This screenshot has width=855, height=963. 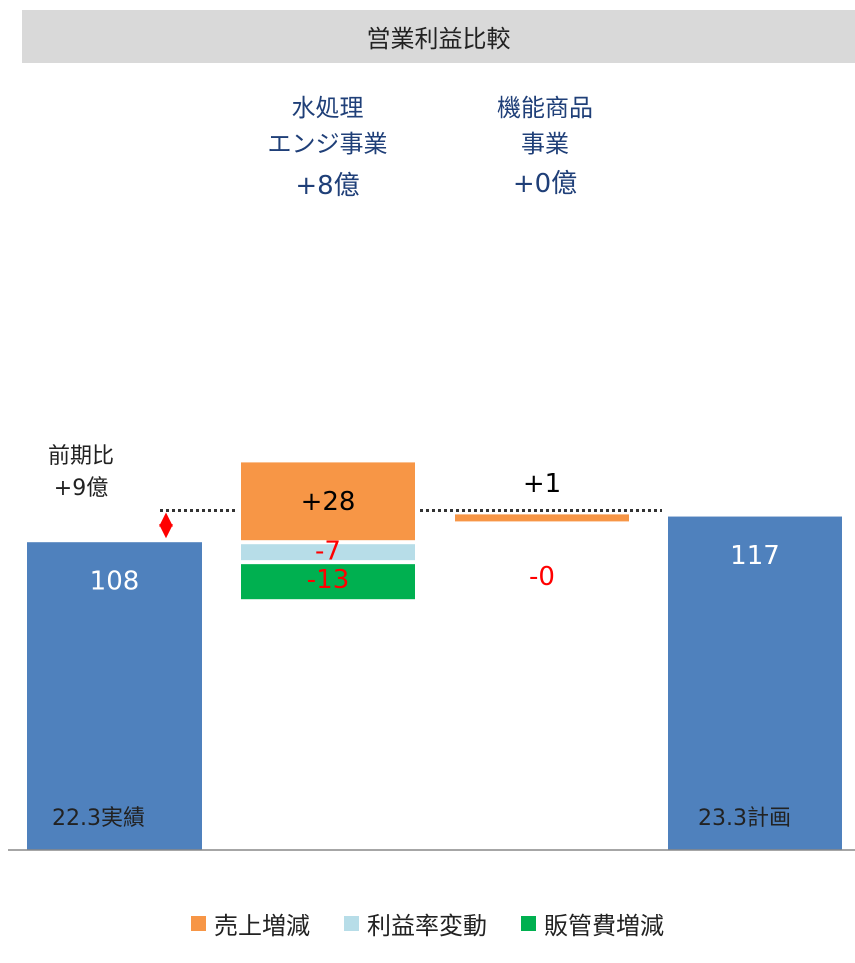 I want to click on legend-label: 利益率変動, so click(x=427, y=926).